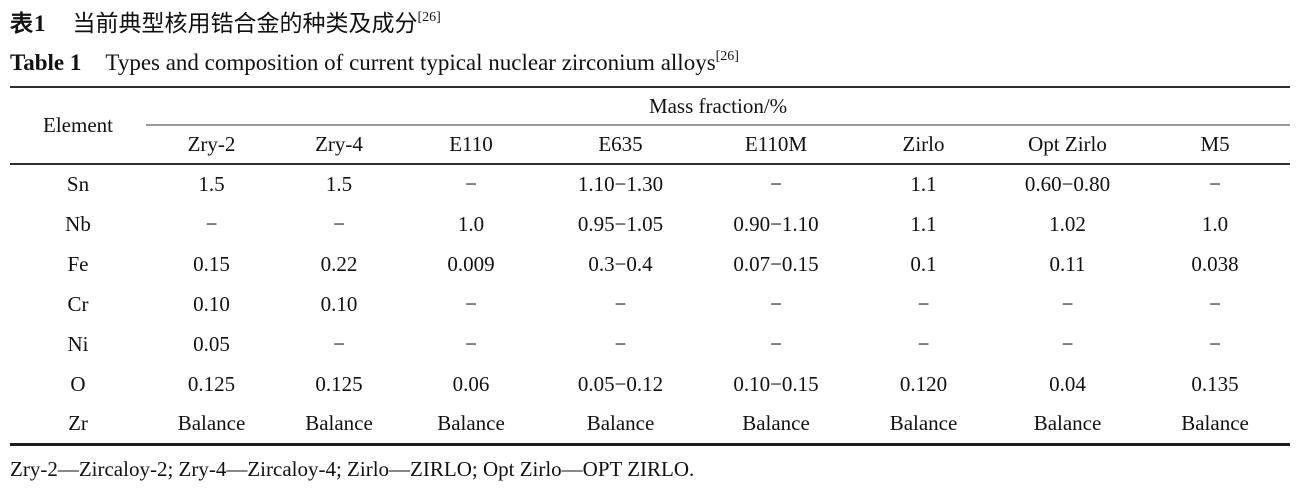 This screenshot has height=496, width=1299. Describe the element at coordinates (620, 263) in the screenshot. I see `value-cell: 0.3−0.4` at that location.